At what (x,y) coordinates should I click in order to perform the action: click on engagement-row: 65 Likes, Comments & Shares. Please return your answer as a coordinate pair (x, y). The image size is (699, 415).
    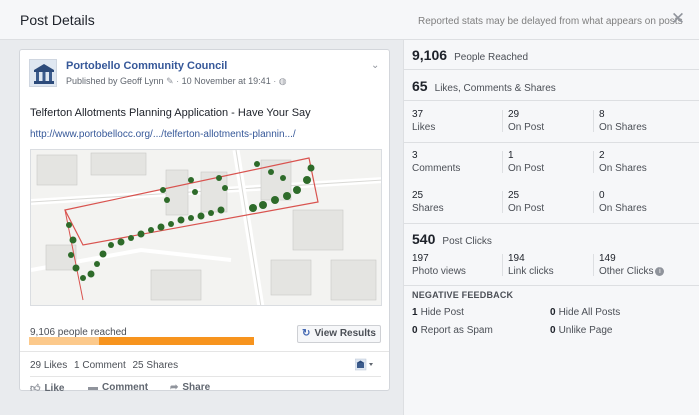
    Looking at the image, I should click on (551, 85).